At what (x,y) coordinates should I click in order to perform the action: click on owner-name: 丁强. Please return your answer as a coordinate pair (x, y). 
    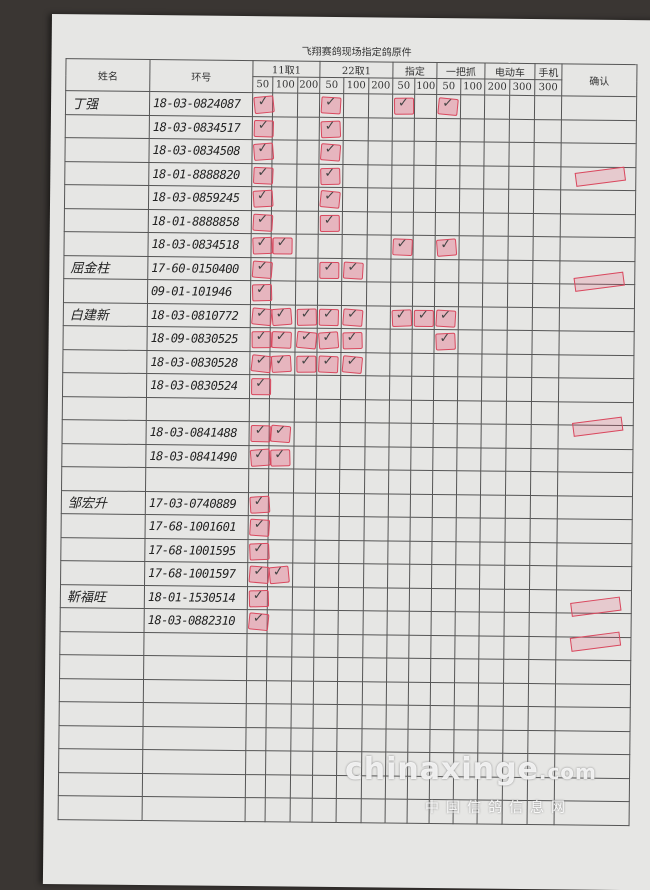
    Looking at the image, I should click on (107, 103).